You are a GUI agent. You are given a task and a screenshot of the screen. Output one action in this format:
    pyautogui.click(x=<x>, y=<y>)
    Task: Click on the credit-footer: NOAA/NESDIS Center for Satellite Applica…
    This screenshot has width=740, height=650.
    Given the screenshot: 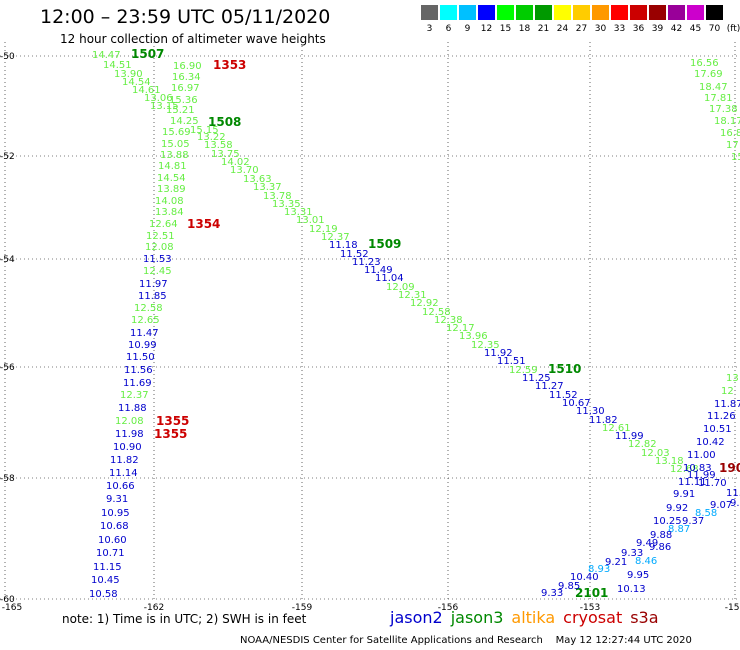 What is the action you would take?
    pyautogui.click(x=466, y=640)
    